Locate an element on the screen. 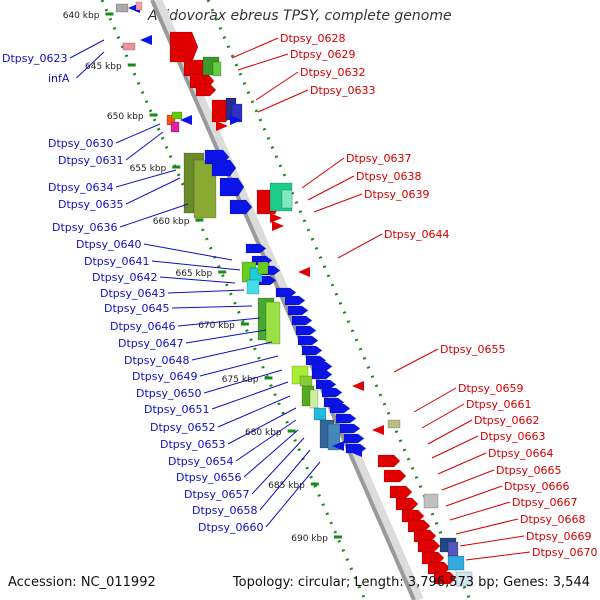 Image resolution: width=600 pixels, height=600 pixels. kbp-label: 680 kbp is located at coordinates (263, 433).